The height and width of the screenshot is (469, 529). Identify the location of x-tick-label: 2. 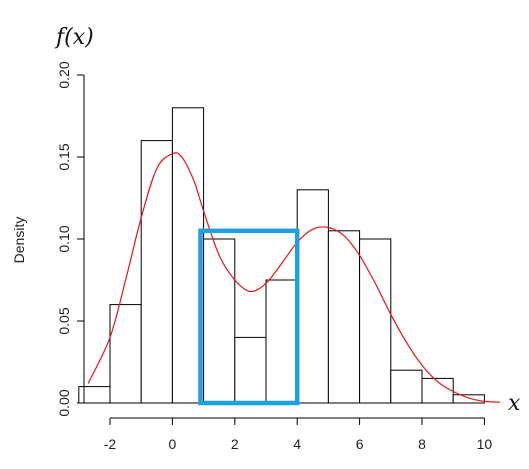
(235, 444).